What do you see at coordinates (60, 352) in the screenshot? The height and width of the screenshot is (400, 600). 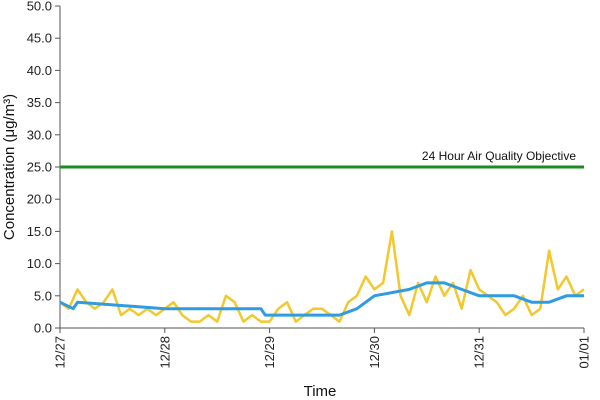 I see `x-tick-label: 12/27` at bounding box center [60, 352].